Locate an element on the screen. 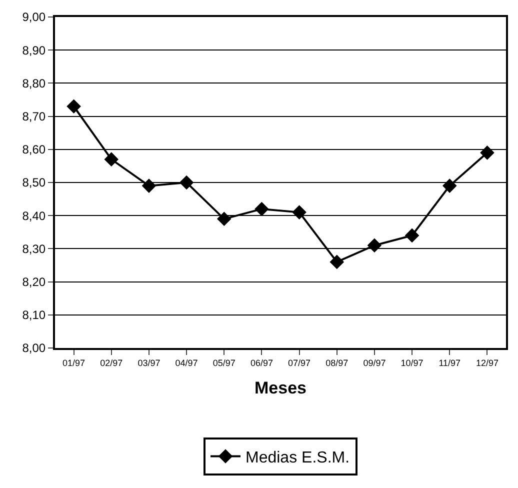 Image resolution: width=518 pixels, height=488 pixels. x-tick-label: 08/97 is located at coordinates (337, 363).